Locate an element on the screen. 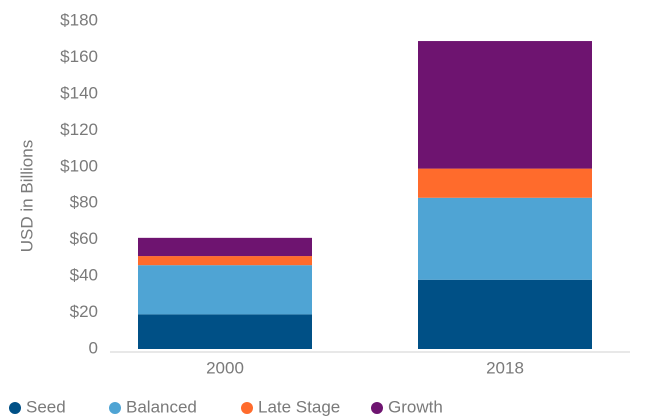 This screenshot has width=650, height=419. y-tick-label: $140 is located at coordinates (79, 92).